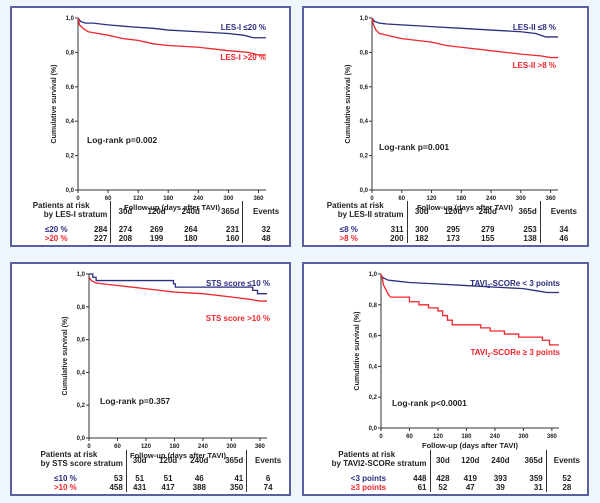 Image resolution: width=600 pixels, height=503 pixels. I want to click on series-label: TAVI2-SCORe < 3 points, so click(515, 284).